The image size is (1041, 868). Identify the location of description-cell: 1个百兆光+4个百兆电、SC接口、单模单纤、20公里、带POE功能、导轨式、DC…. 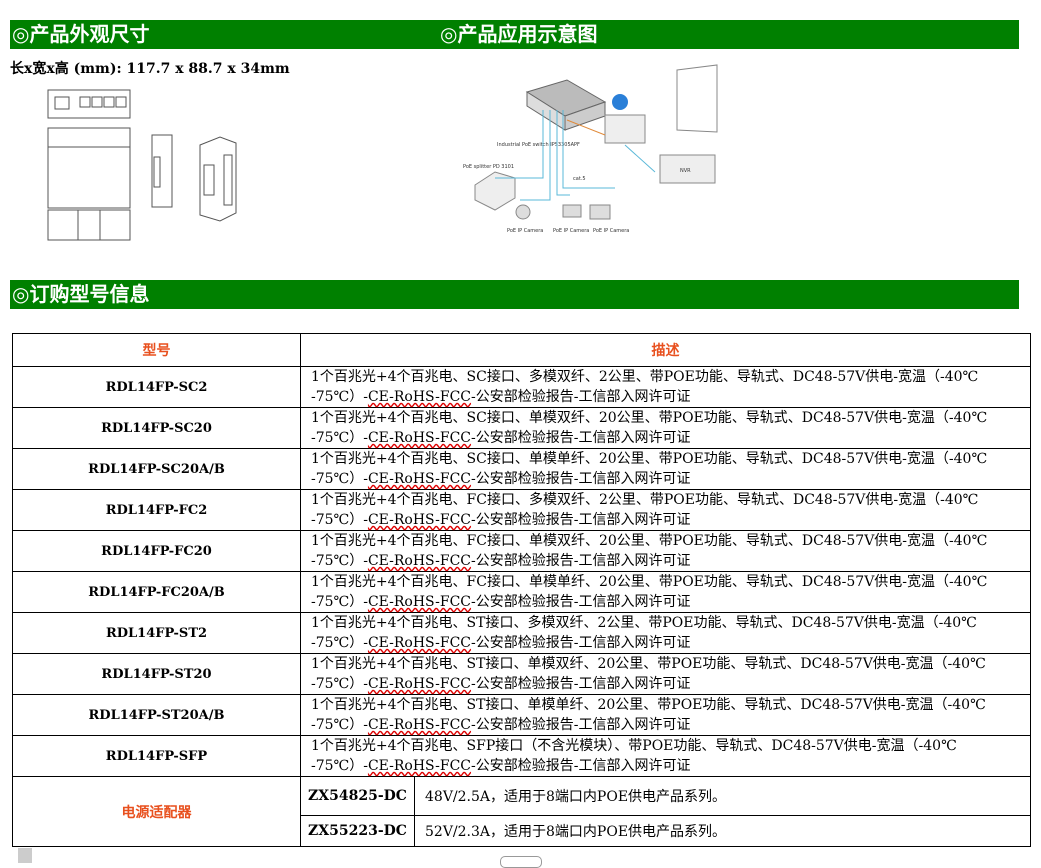
(665, 469).